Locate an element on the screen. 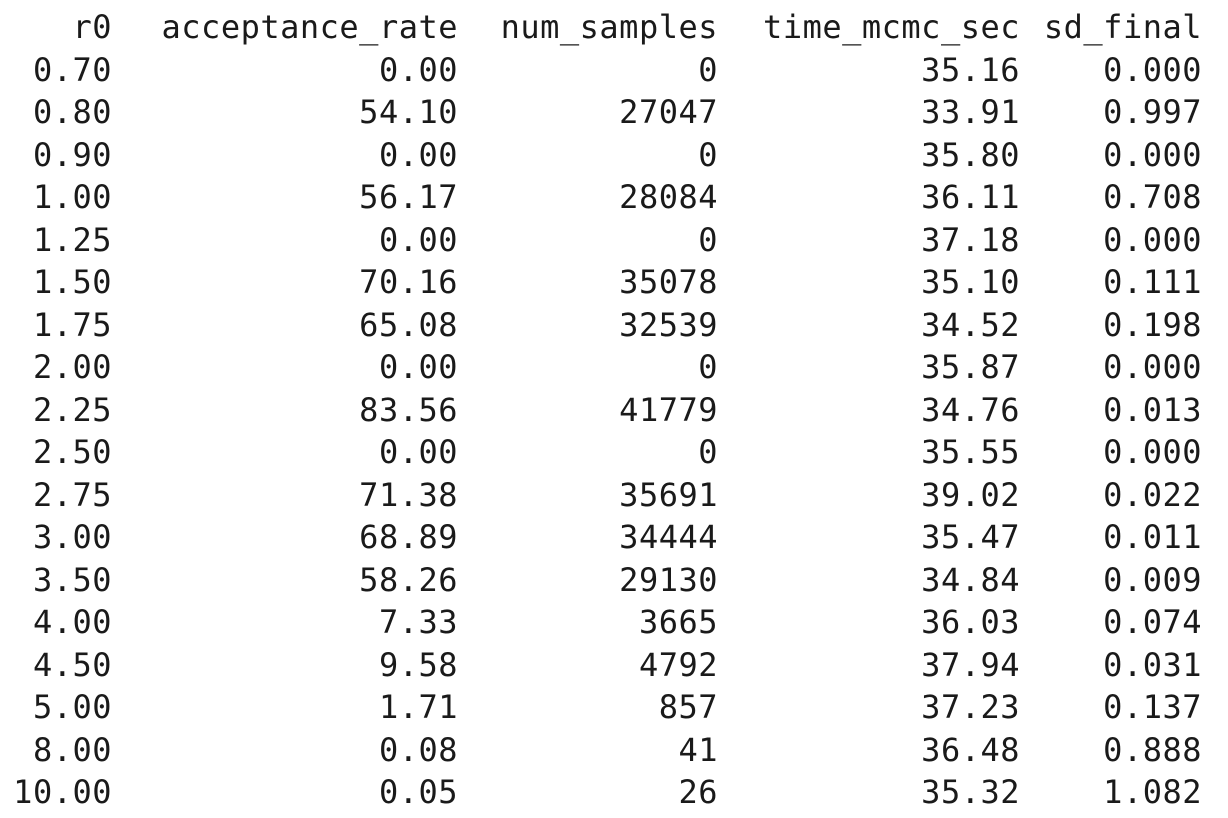  cell-num-samples: 34444 is located at coordinates (668, 537).